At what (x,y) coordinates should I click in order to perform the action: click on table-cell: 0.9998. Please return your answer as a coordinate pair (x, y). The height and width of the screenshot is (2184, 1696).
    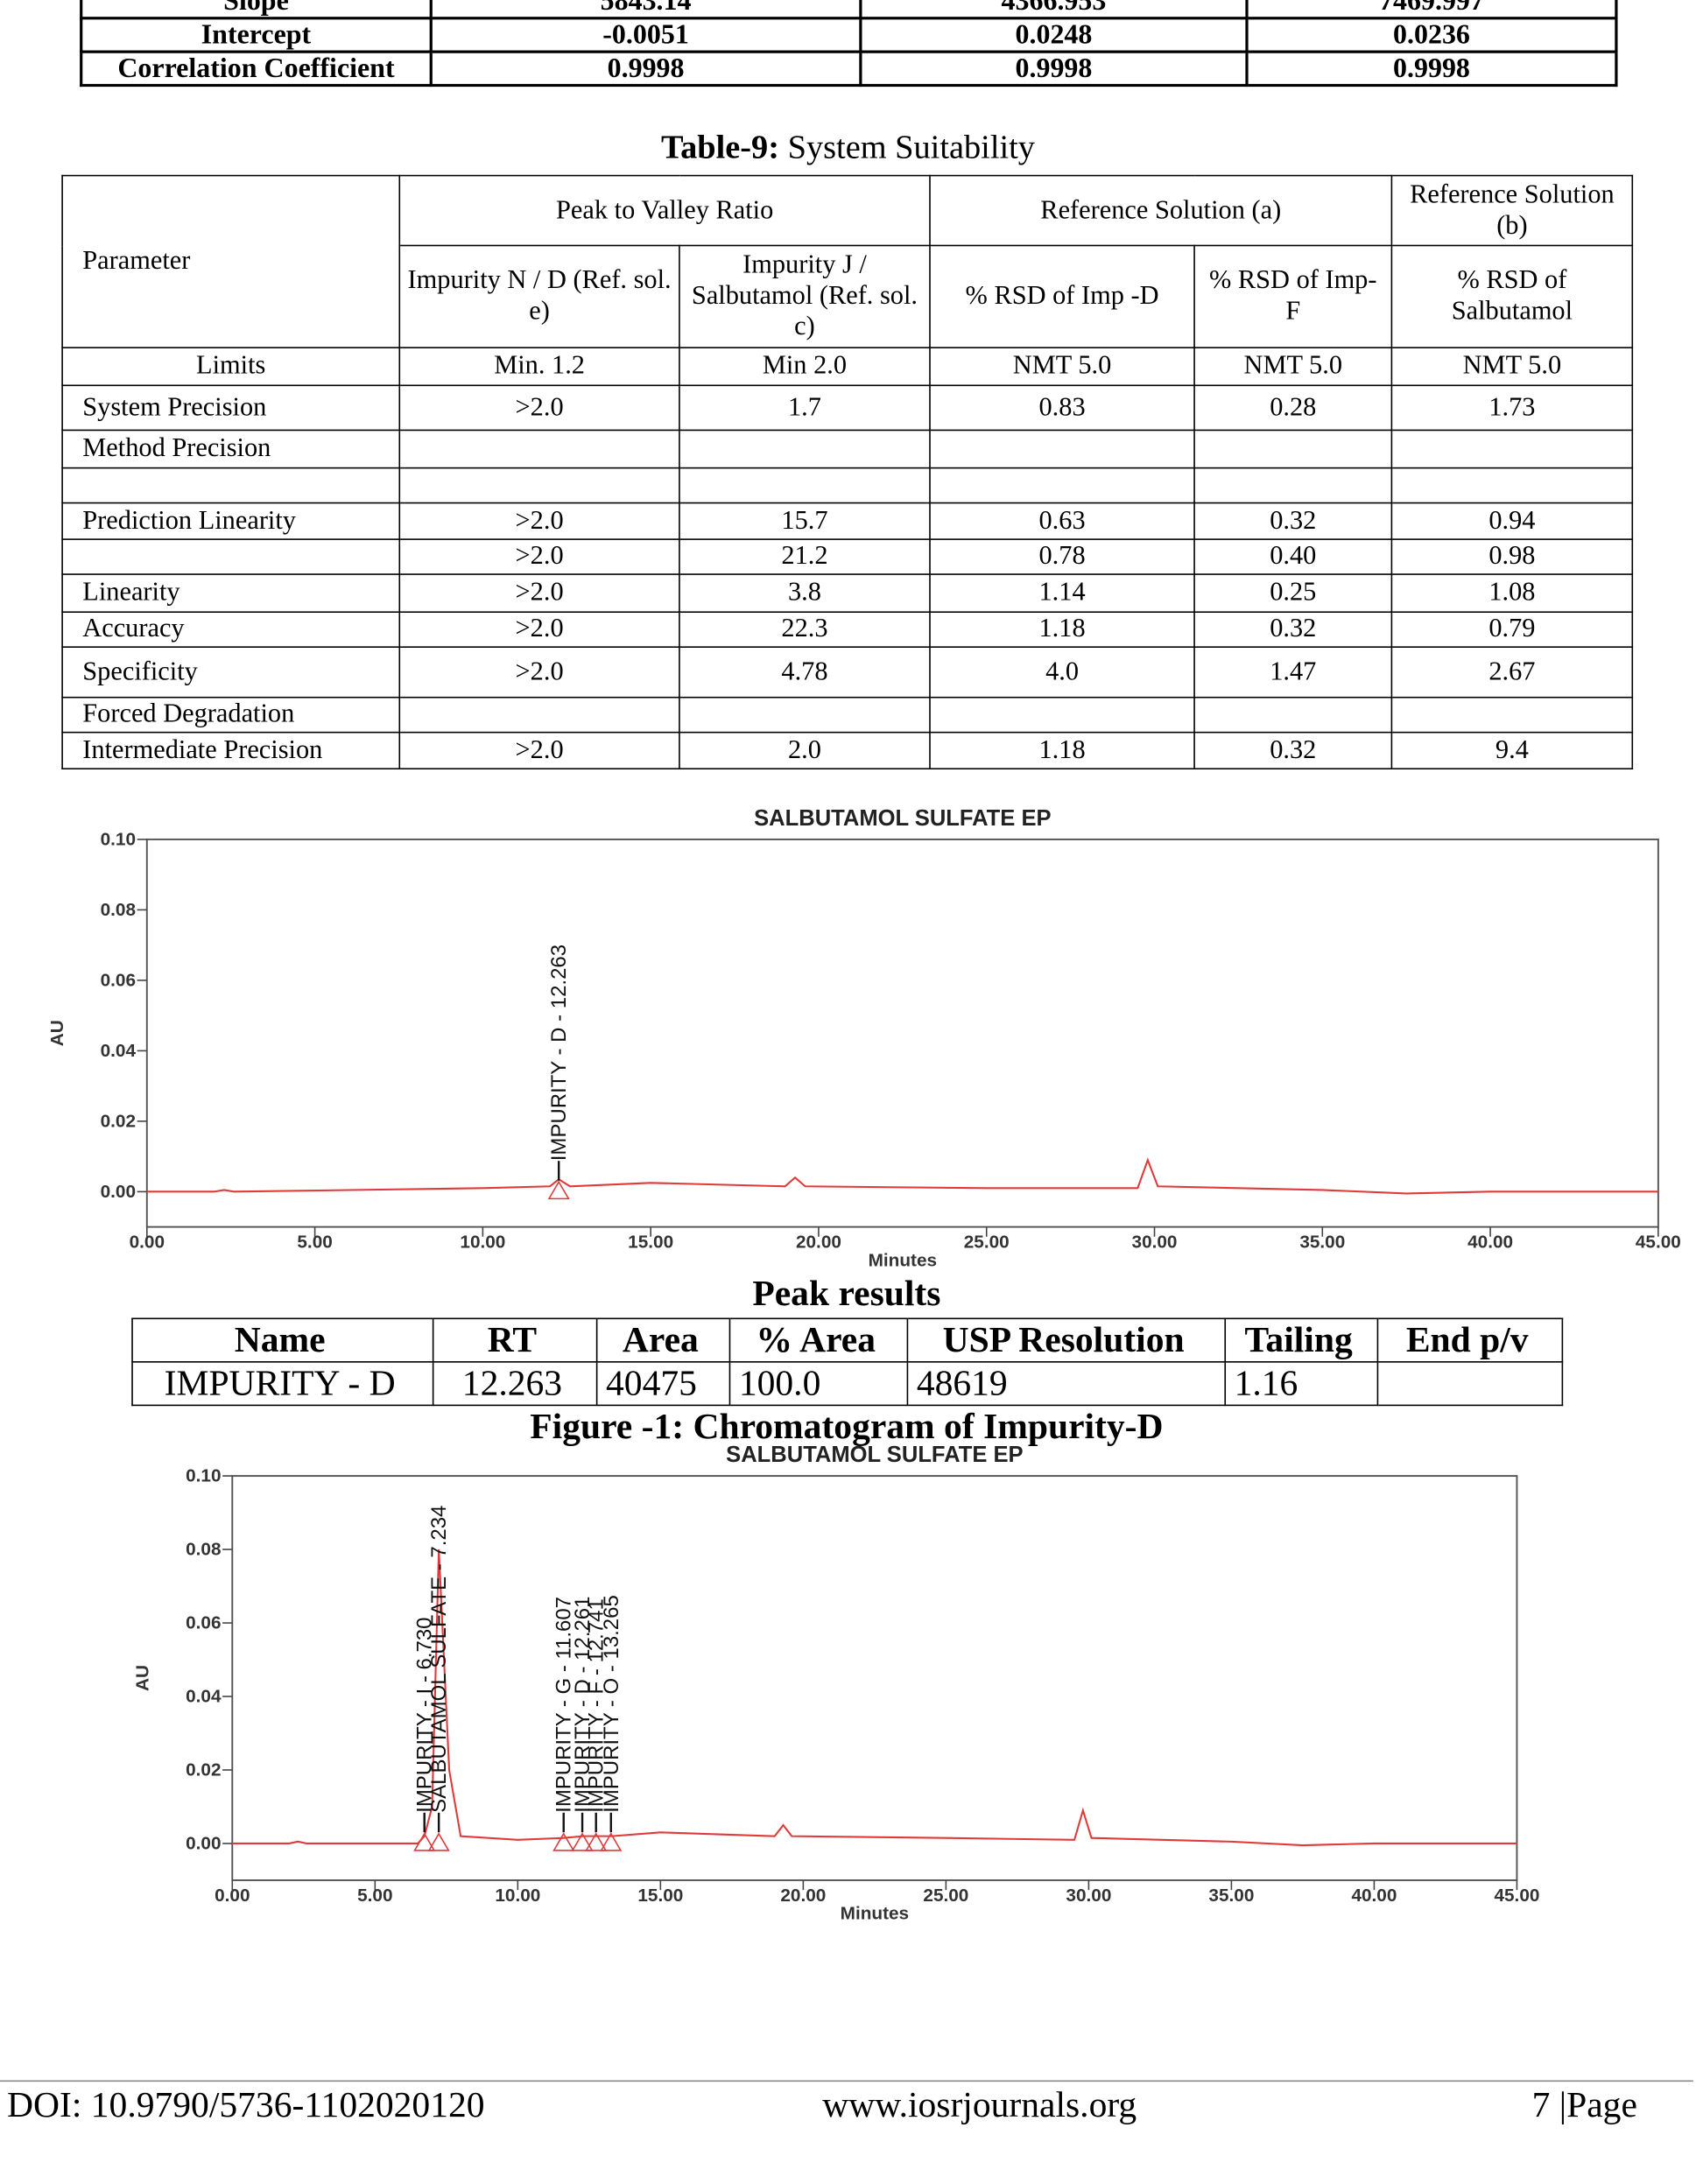
    Looking at the image, I should click on (646, 69).